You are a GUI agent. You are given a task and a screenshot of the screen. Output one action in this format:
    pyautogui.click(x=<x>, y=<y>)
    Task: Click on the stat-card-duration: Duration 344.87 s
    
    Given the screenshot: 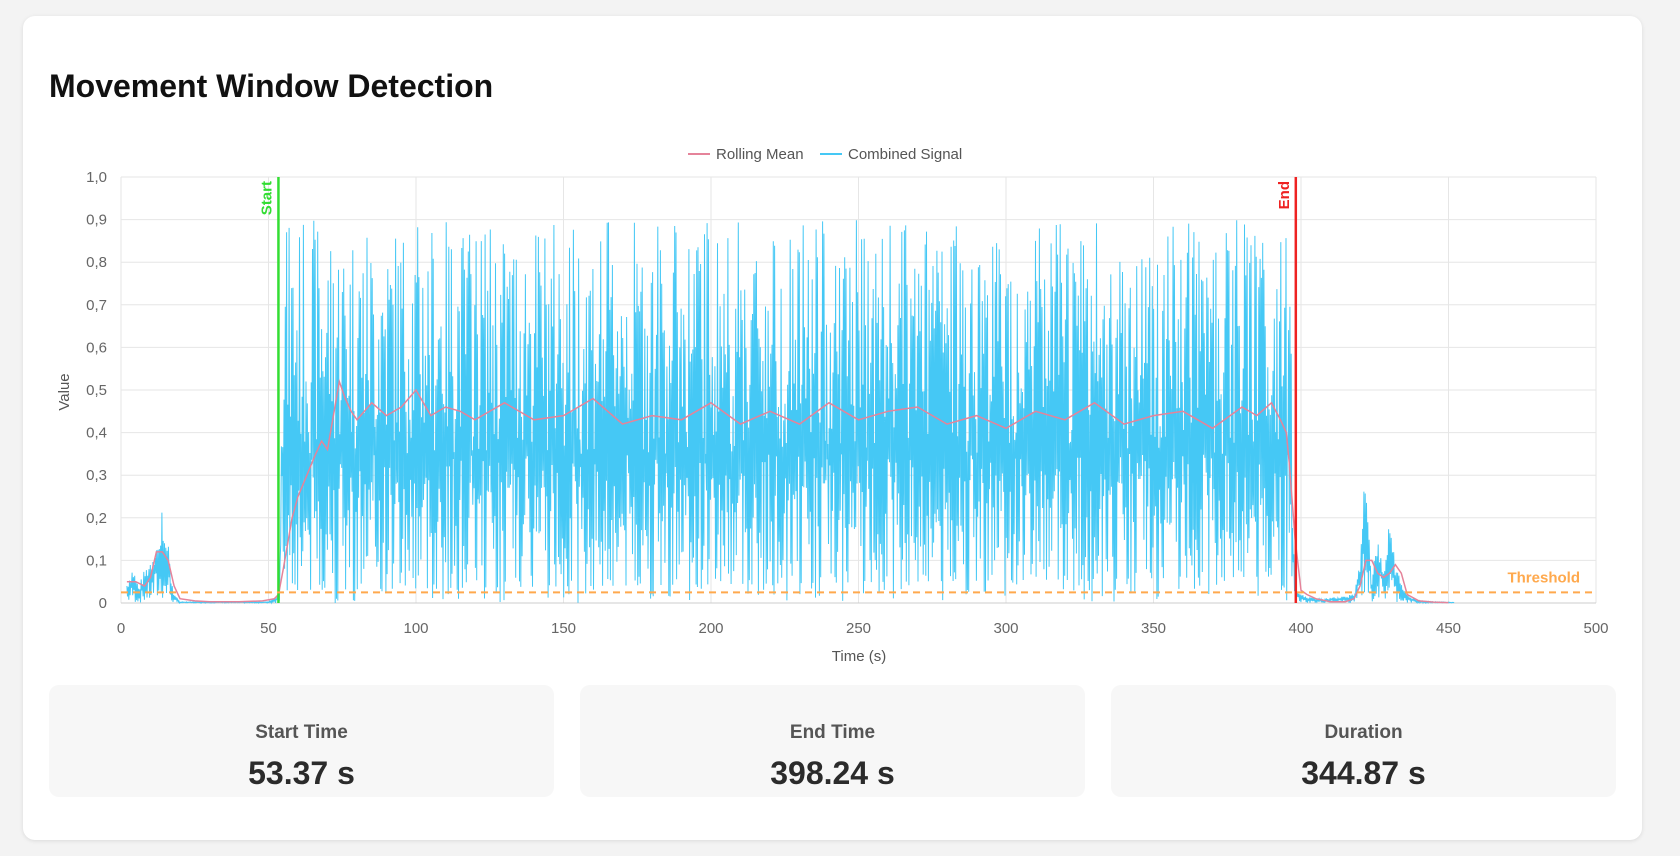 What is the action you would take?
    pyautogui.click(x=1363, y=741)
    